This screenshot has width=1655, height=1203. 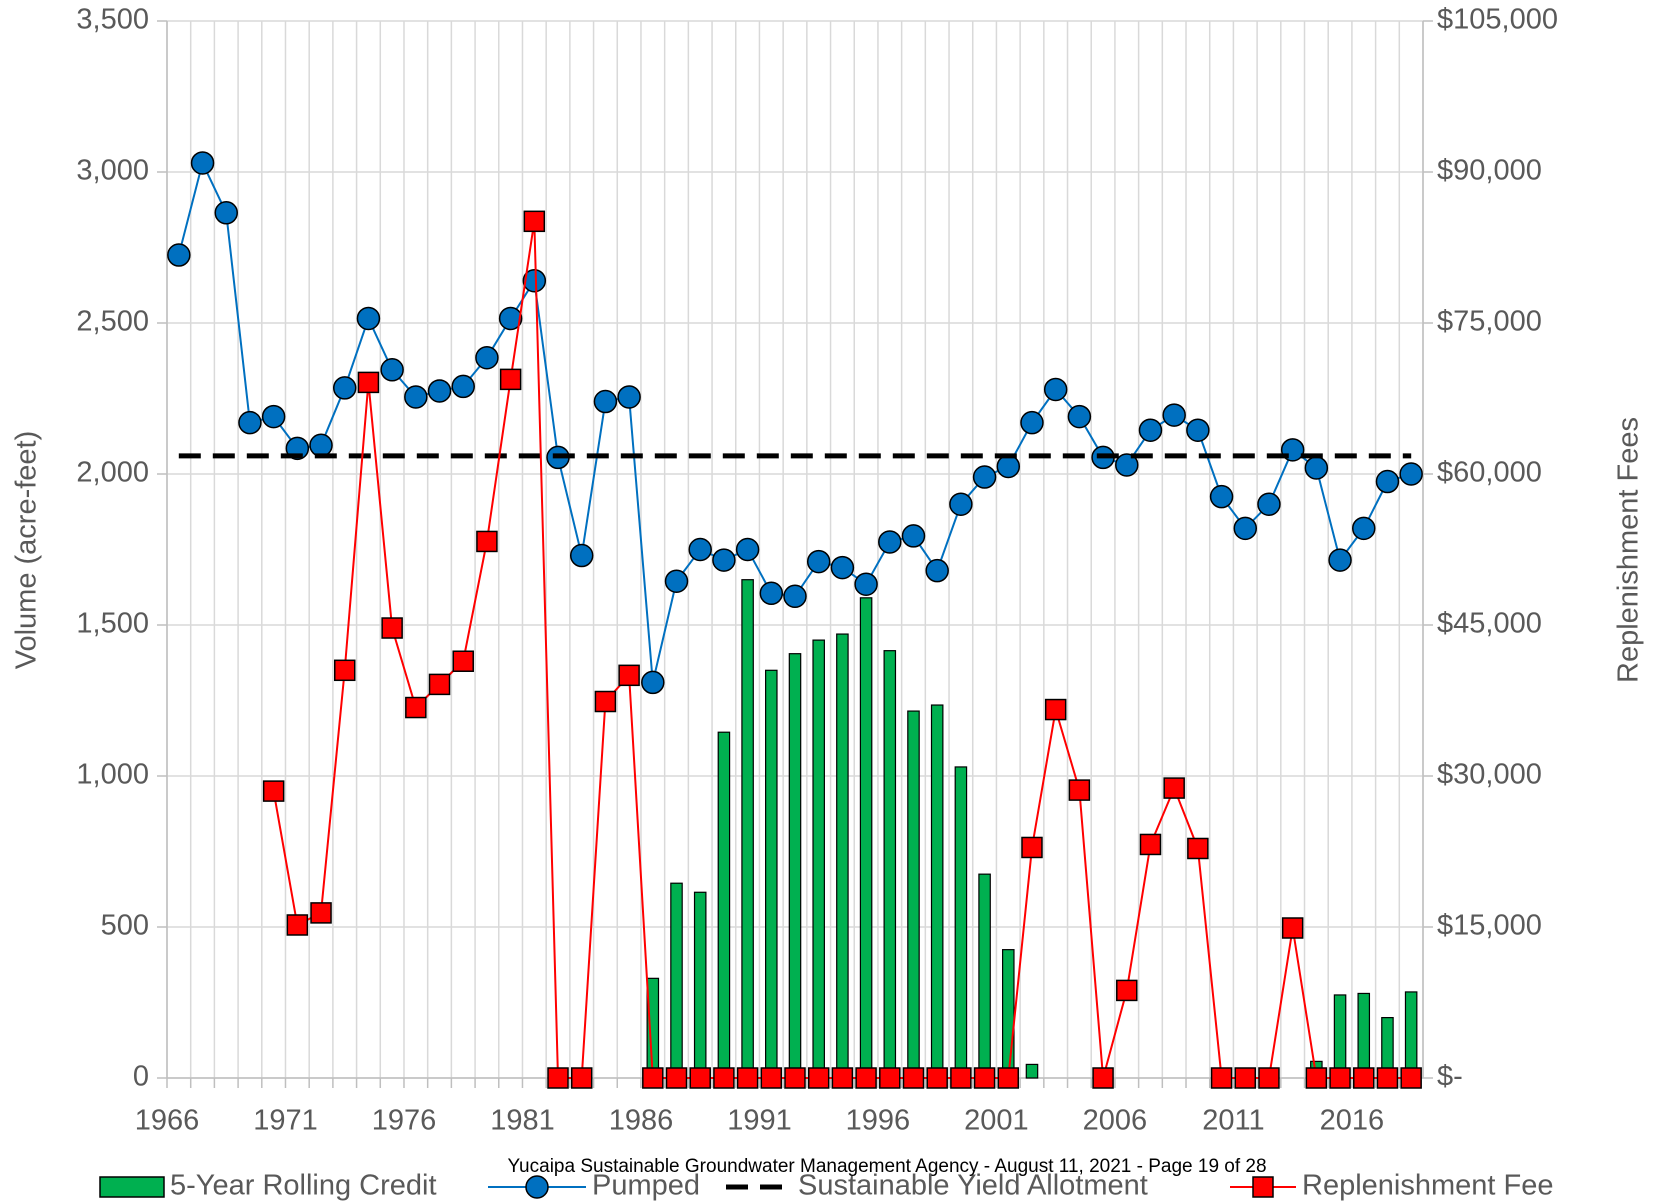 I want to click on x-tick-label: 2011, so click(x=1233, y=1121).